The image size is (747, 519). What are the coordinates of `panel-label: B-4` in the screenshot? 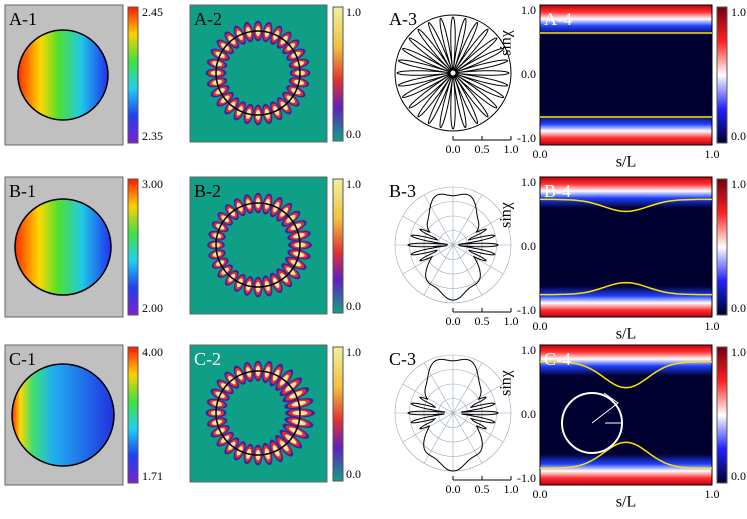 It's located at (557, 191).